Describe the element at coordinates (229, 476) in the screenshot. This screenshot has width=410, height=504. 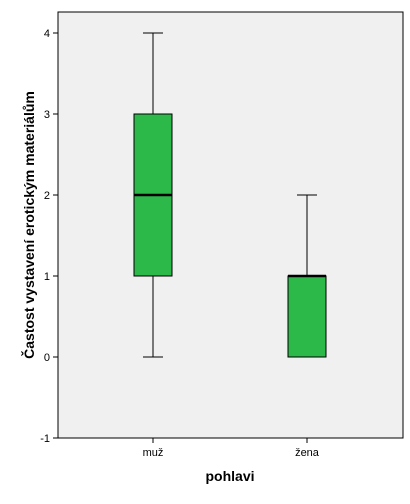
I see `x-axis-title: pohlavi` at that location.